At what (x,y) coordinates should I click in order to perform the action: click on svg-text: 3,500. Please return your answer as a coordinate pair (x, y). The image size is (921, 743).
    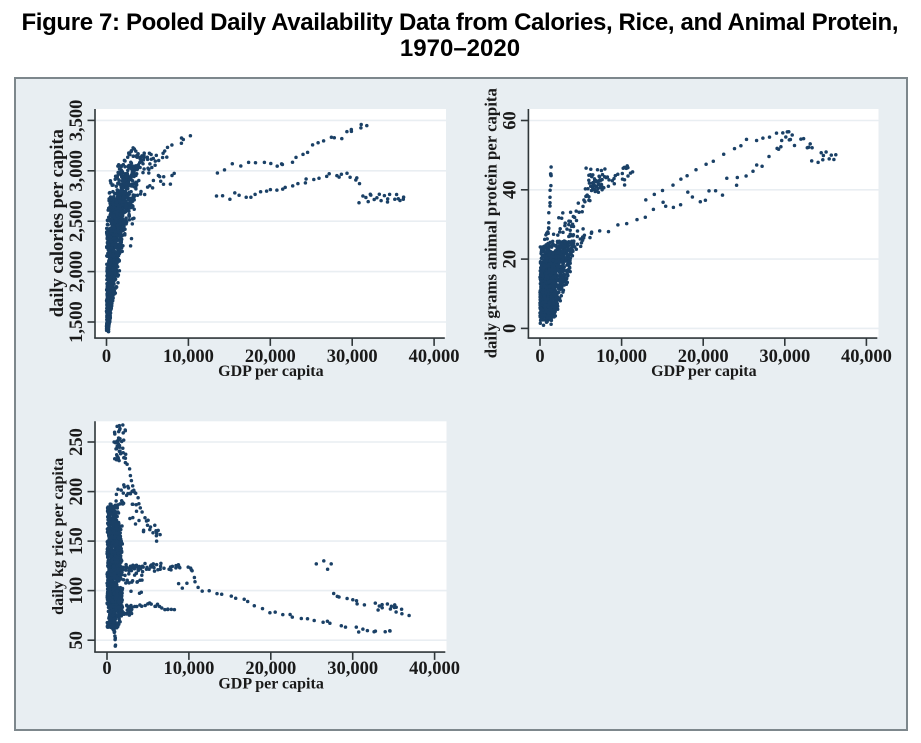
    Looking at the image, I should click on (77, 121).